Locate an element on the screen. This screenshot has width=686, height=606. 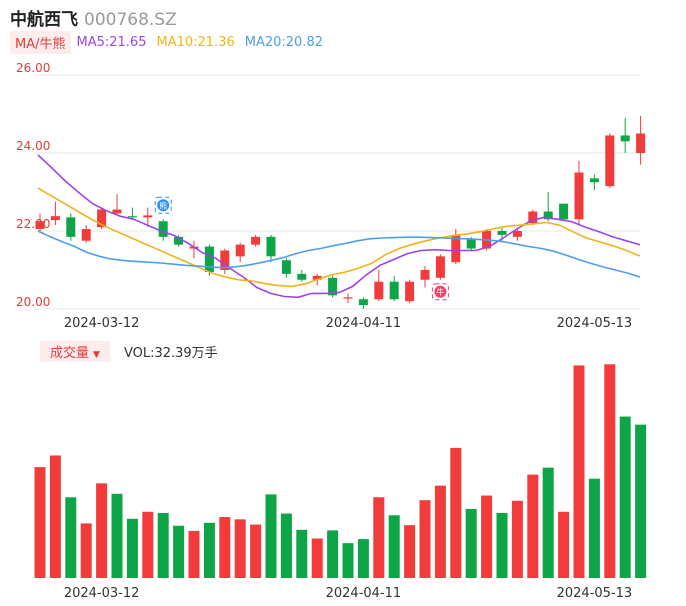
badge-icon: 牛 is located at coordinates (440, 292).